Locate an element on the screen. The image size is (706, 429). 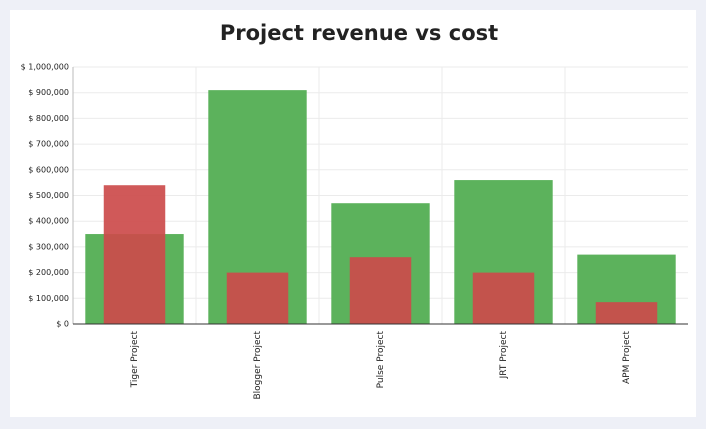
y-tick-label: $ 400,000 is located at coordinates (48, 221).